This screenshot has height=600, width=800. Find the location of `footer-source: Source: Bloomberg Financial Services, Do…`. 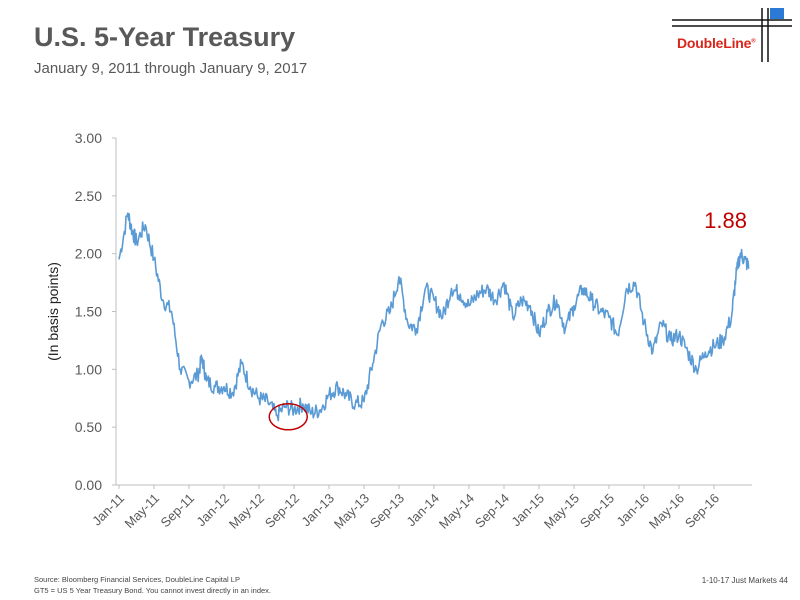

footer-source: Source: Bloomberg Financial Services, Do… is located at coordinates (152, 585).